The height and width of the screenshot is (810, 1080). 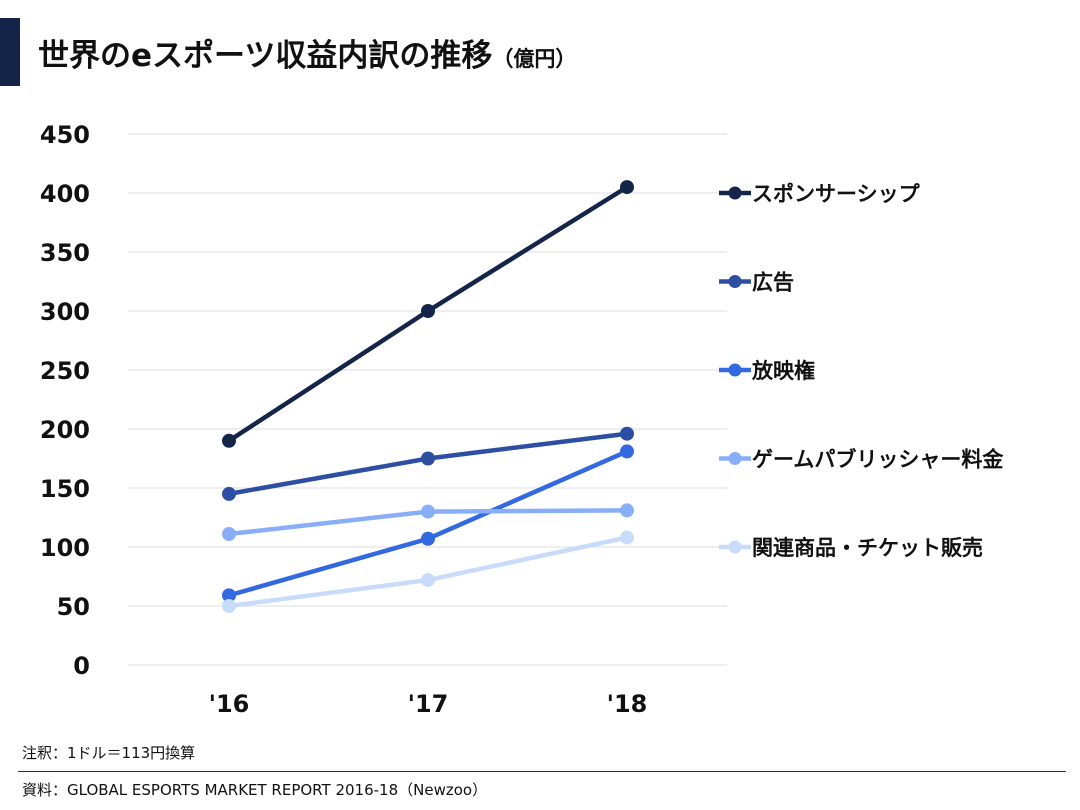 What do you see at coordinates (773, 283) in the screenshot?
I see `legend-label: 広告` at bounding box center [773, 283].